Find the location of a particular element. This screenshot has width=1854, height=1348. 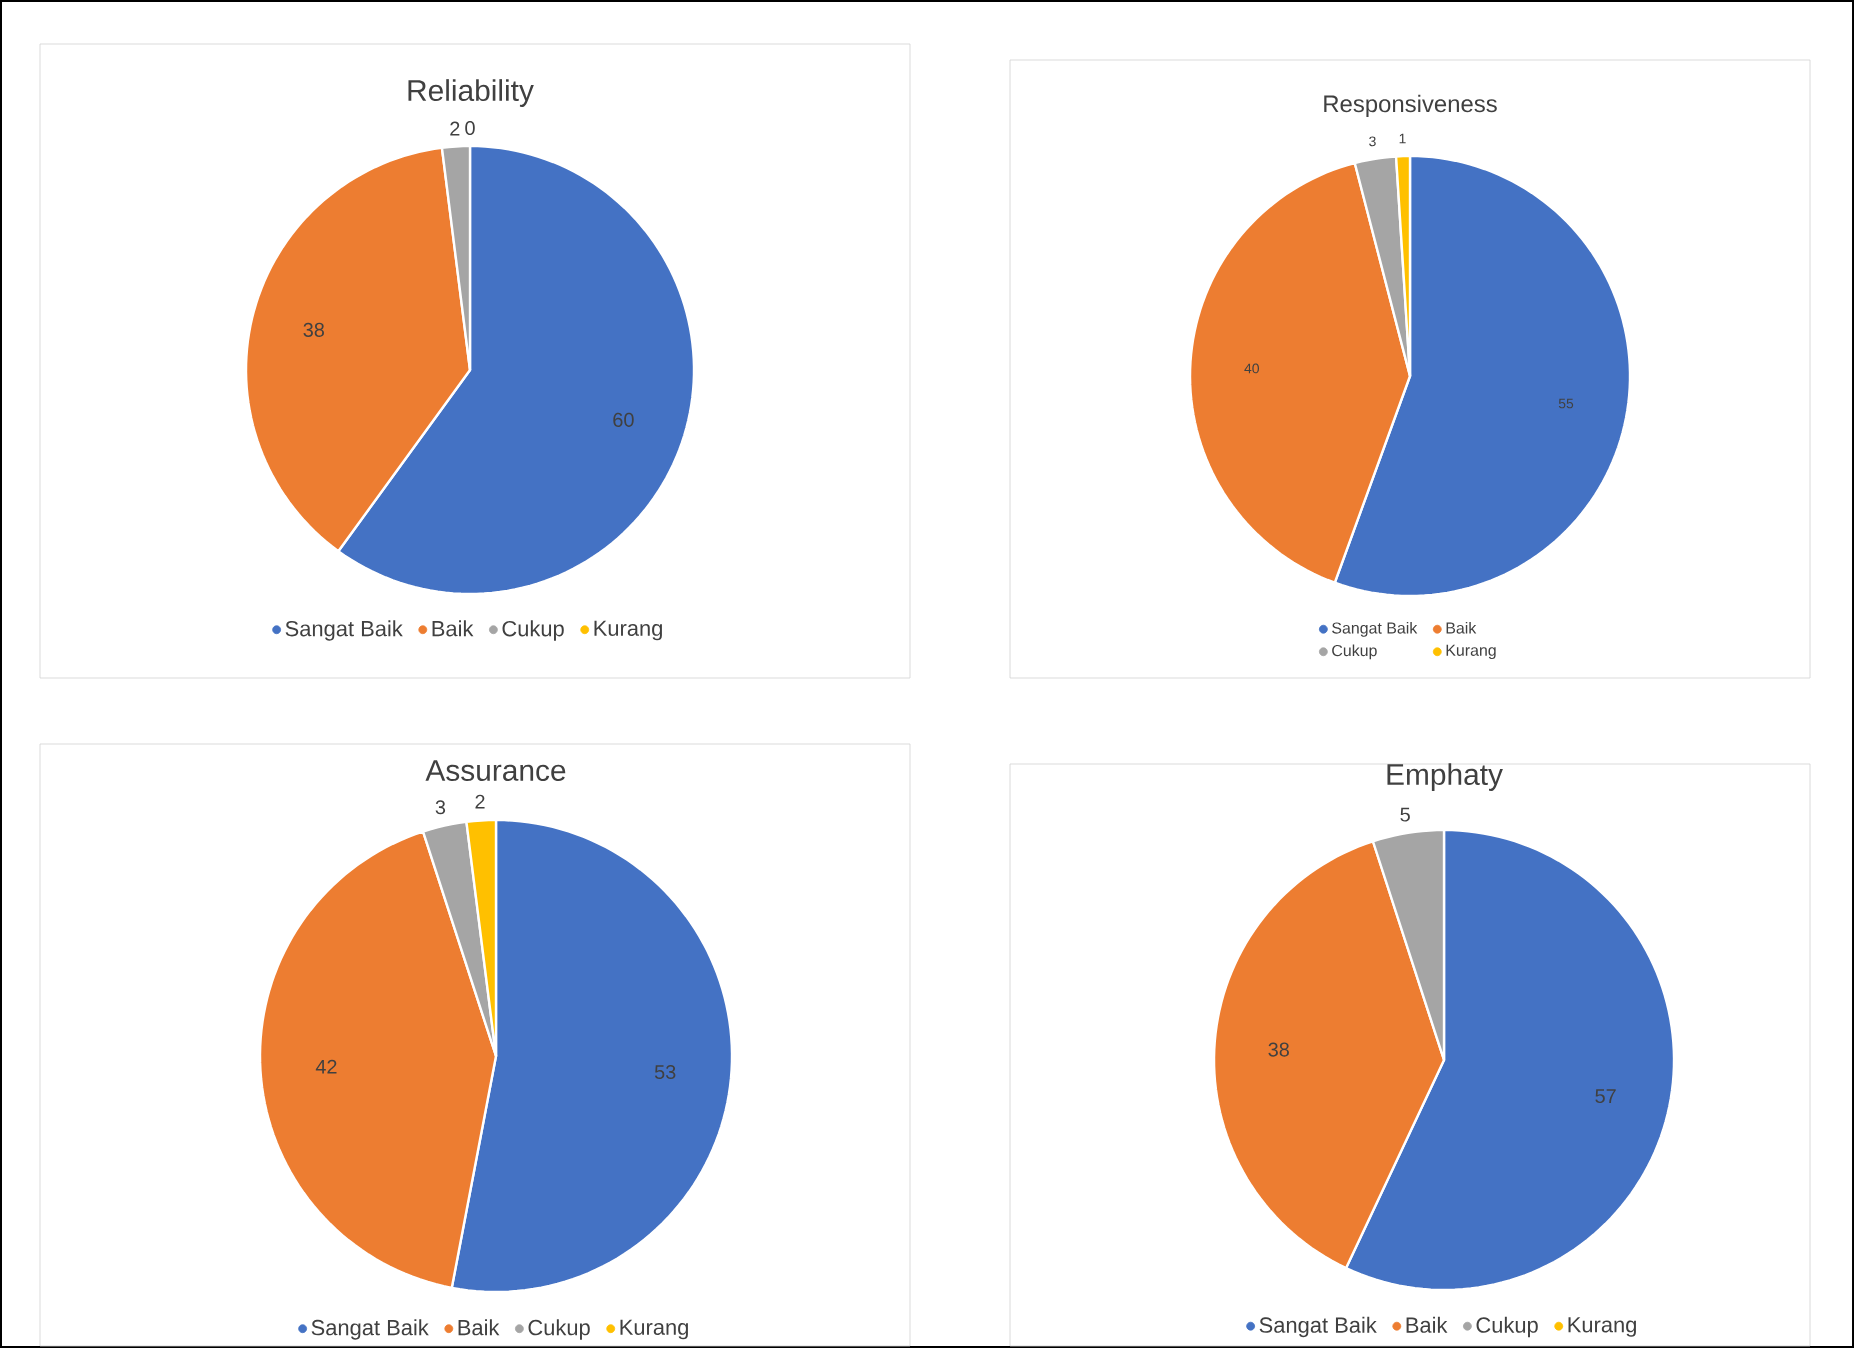

data-label: 5 is located at coordinates (1405, 814).